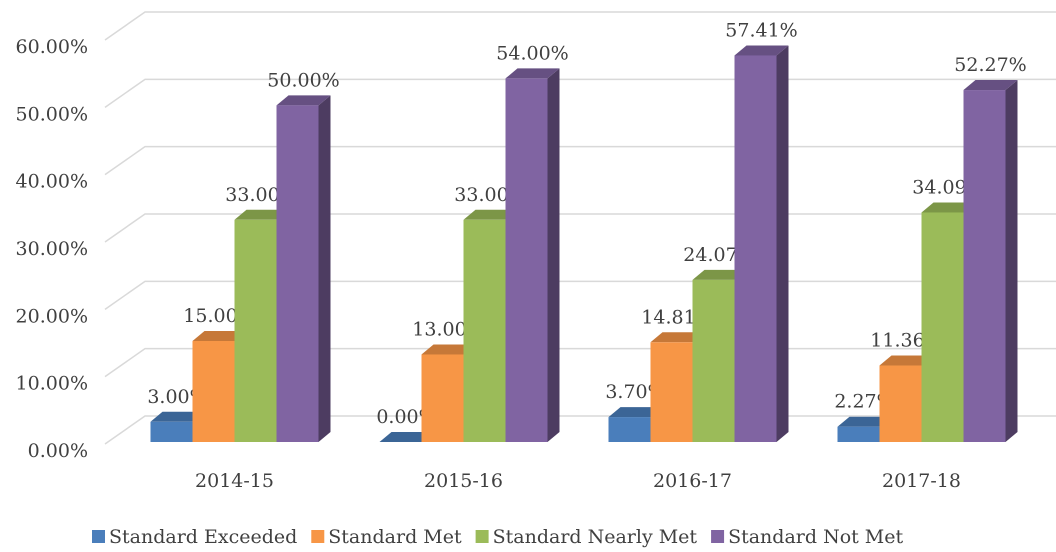  Describe the element at coordinates (463, 481) in the screenshot. I see `x-tick-label: 2015-16` at that location.